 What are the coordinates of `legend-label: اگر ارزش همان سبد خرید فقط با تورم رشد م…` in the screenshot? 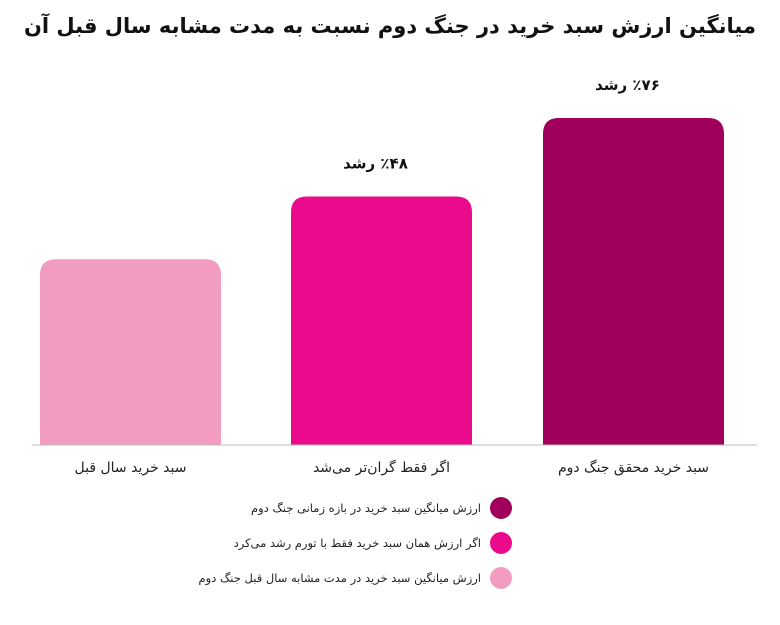 It's located at (357, 543).